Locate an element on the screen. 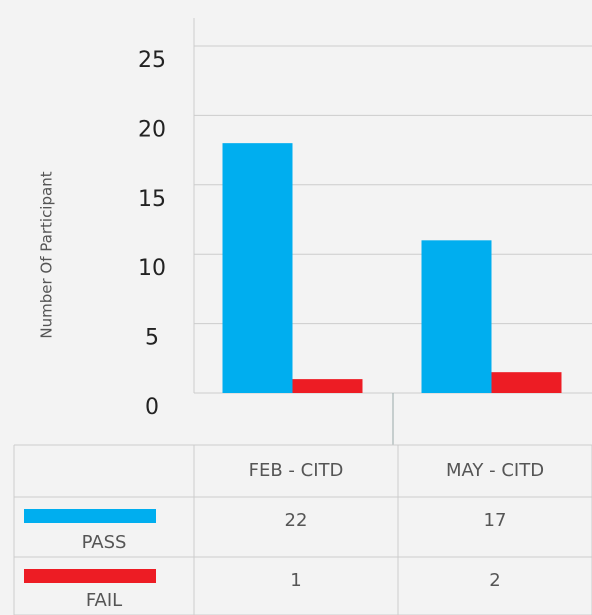 The height and width of the screenshot is (615, 592). legend-label: FAIL is located at coordinates (104, 600).